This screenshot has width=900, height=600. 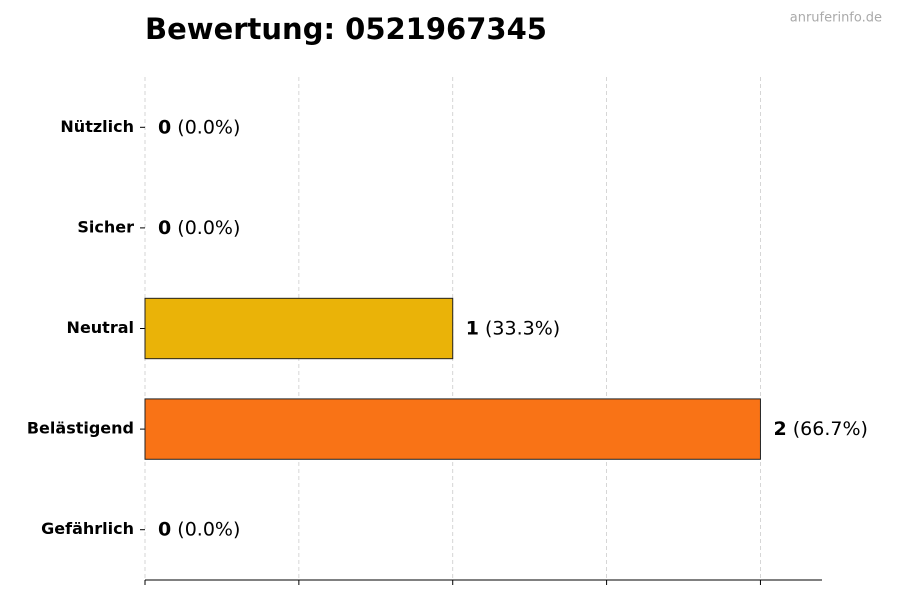 What do you see at coordinates (472, 328) in the screenshot?
I see `value-count: 1` at bounding box center [472, 328].